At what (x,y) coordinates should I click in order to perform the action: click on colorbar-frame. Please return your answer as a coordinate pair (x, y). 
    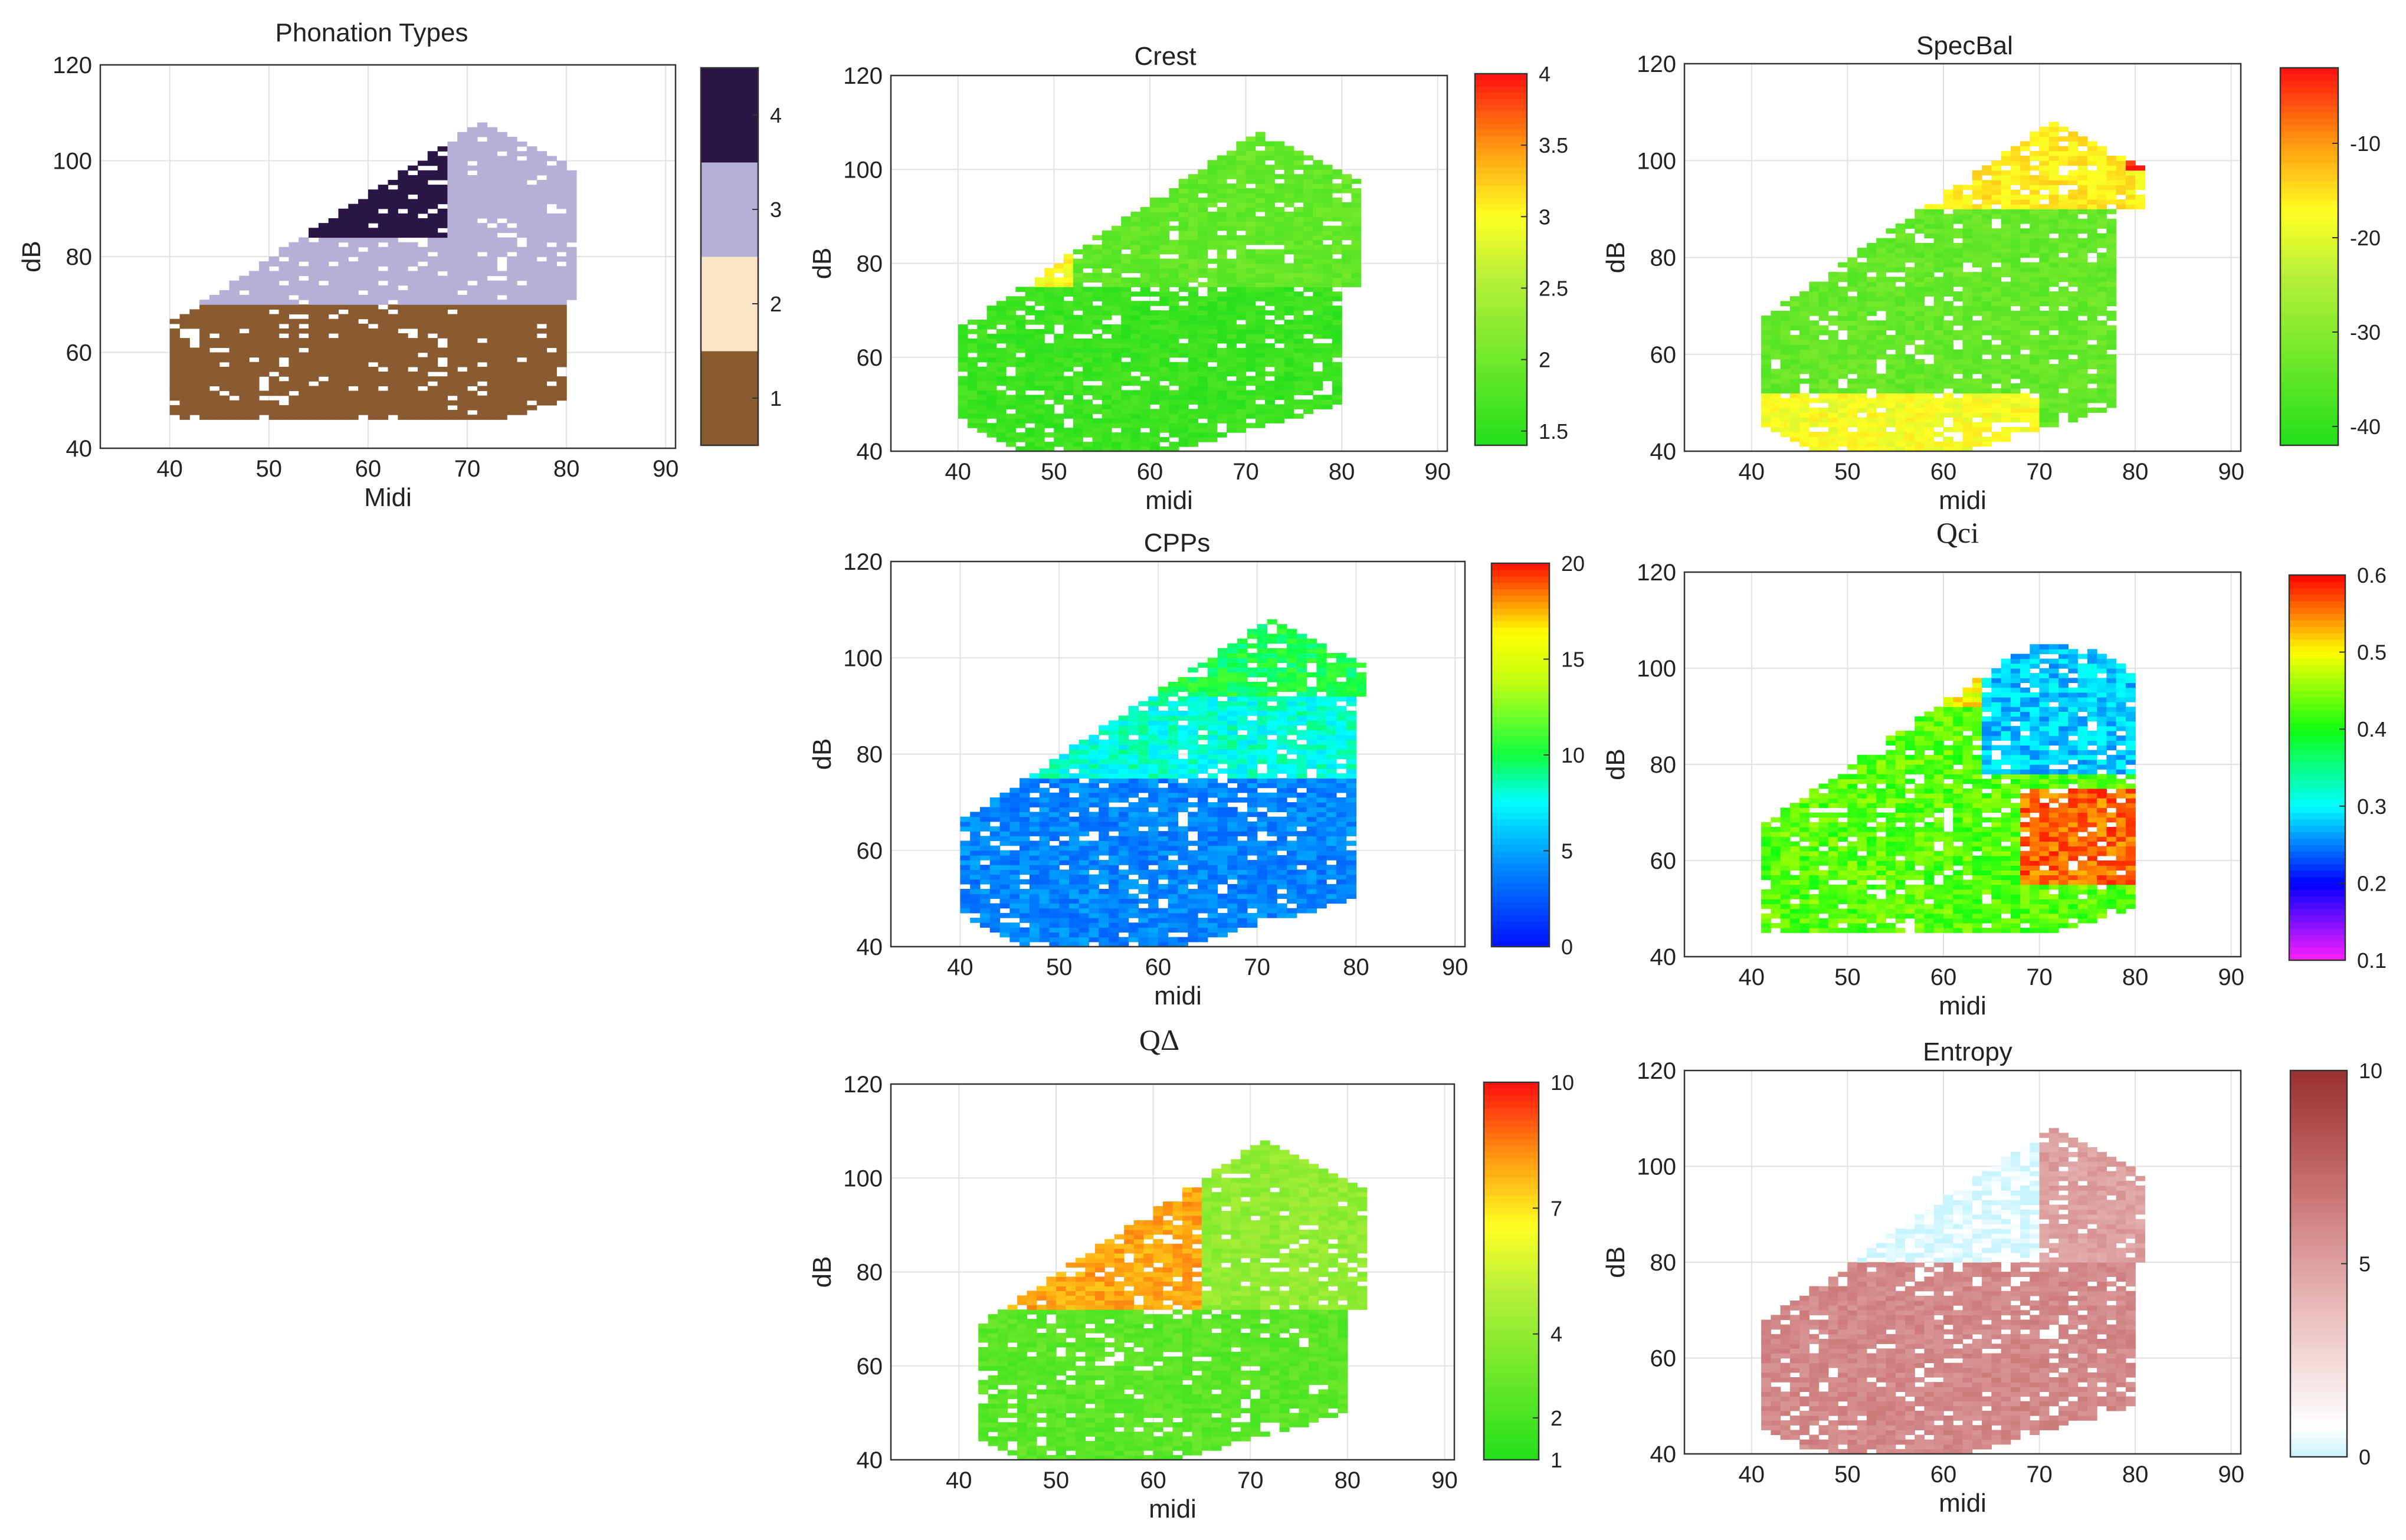
    Looking at the image, I should click on (1501, 259).